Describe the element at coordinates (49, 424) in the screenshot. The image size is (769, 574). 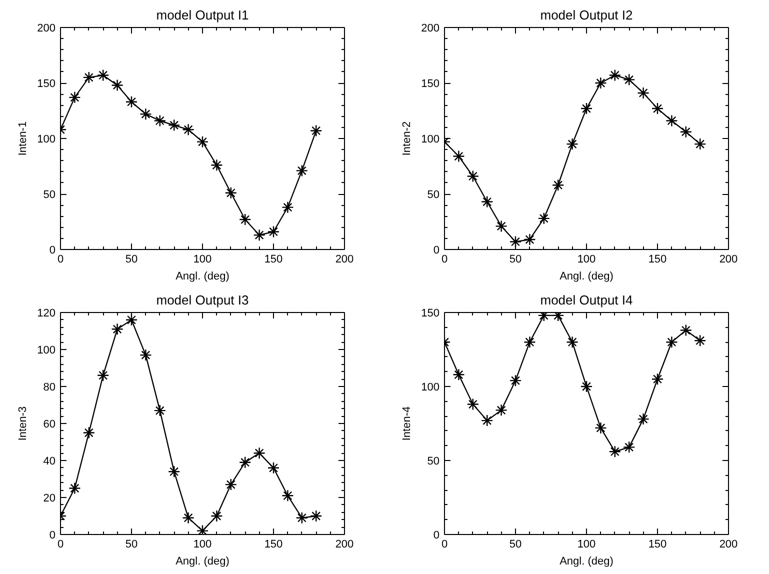
I see `y-tick-label: 60` at that location.